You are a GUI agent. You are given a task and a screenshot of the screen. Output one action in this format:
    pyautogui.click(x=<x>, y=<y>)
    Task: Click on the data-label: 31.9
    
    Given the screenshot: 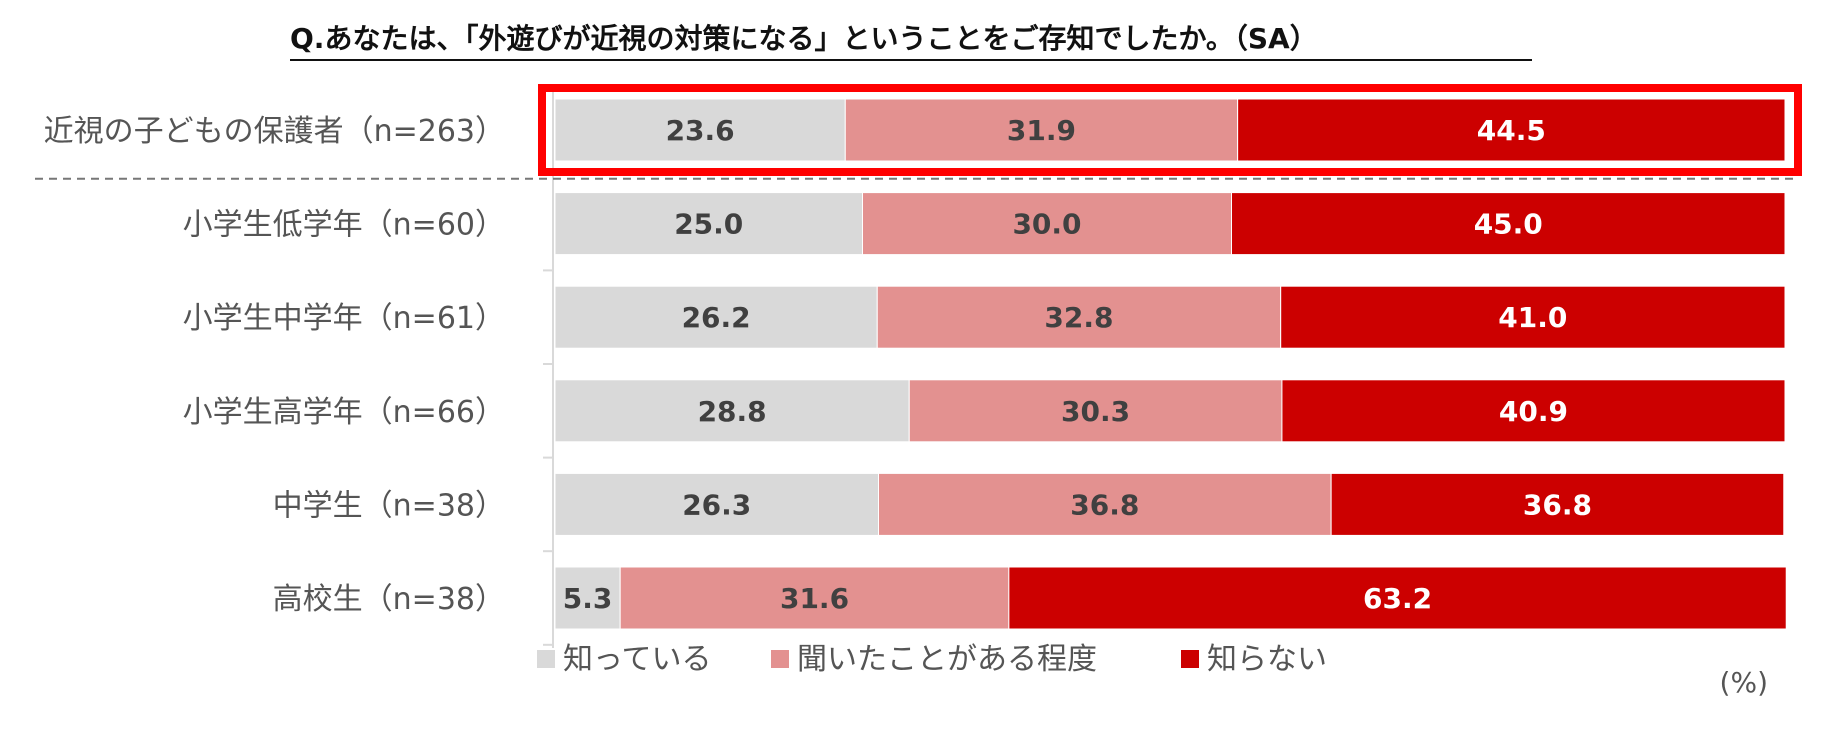 What is the action you would take?
    pyautogui.click(x=1041, y=130)
    